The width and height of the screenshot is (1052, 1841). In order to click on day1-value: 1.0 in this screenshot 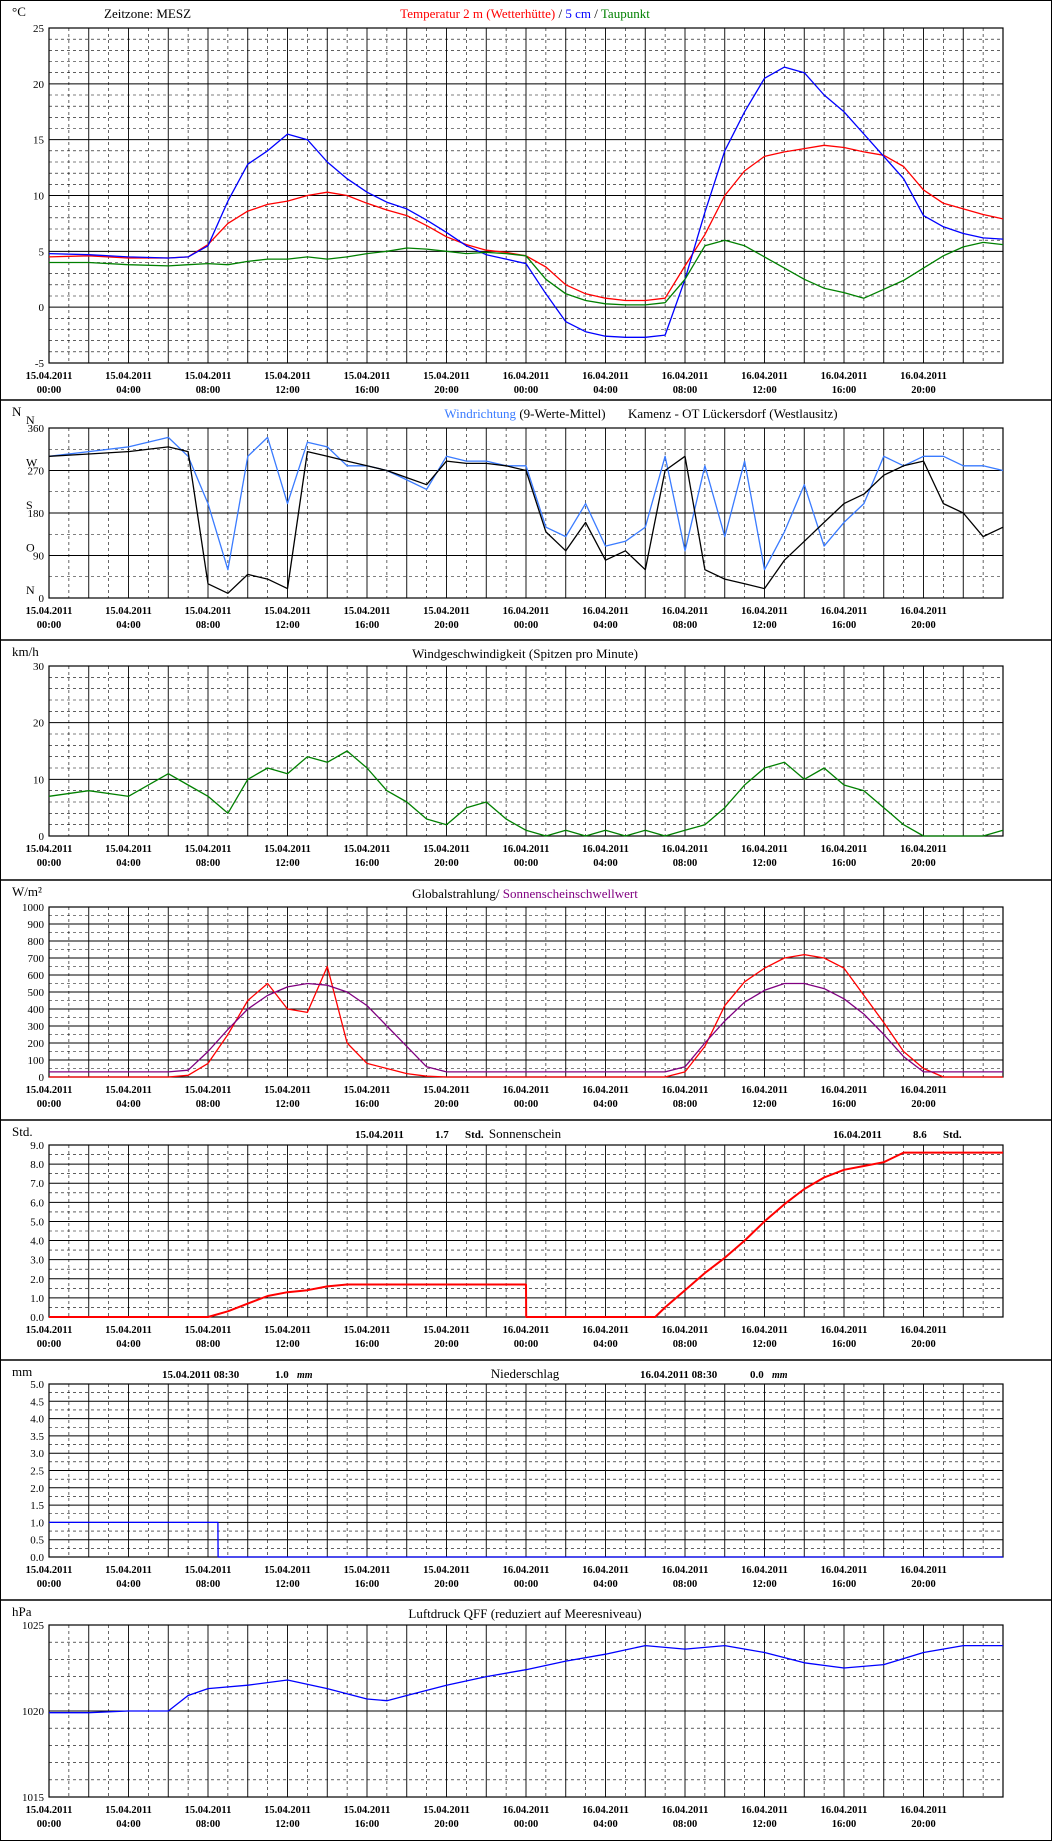, I will do `click(282, 1375)`.